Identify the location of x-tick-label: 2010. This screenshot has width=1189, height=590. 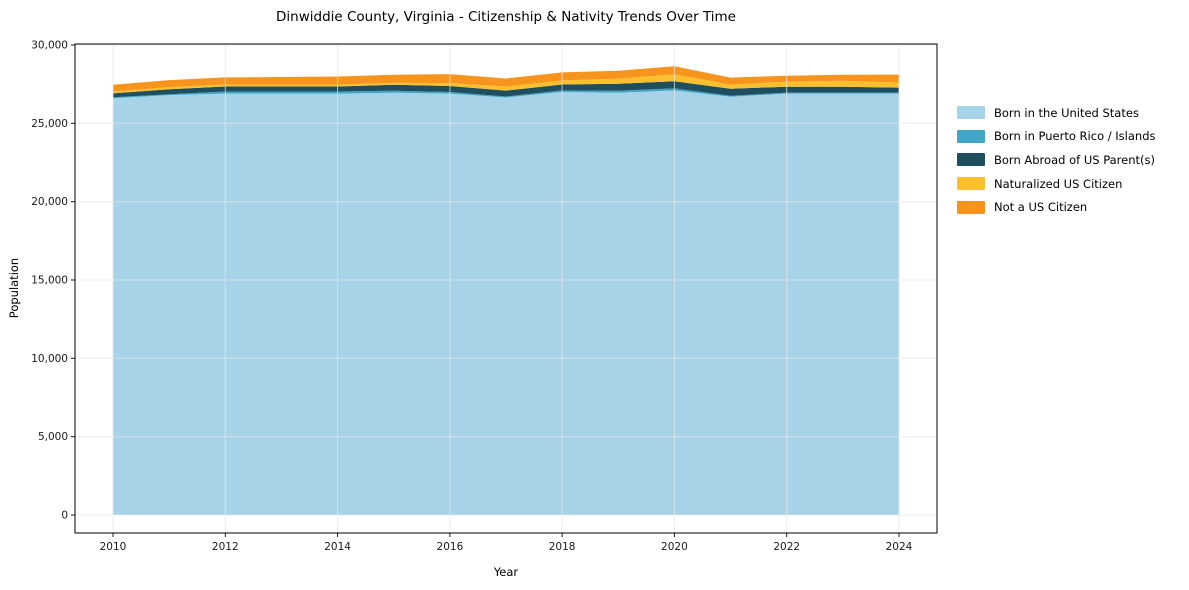
(113, 547).